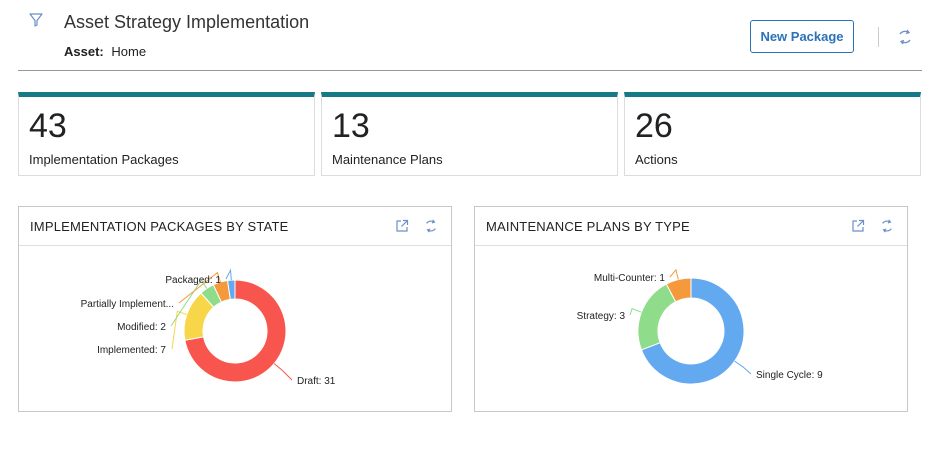 The image size is (940, 456). What do you see at coordinates (351, 126) in the screenshot?
I see `kpi-value: 13` at bounding box center [351, 126].